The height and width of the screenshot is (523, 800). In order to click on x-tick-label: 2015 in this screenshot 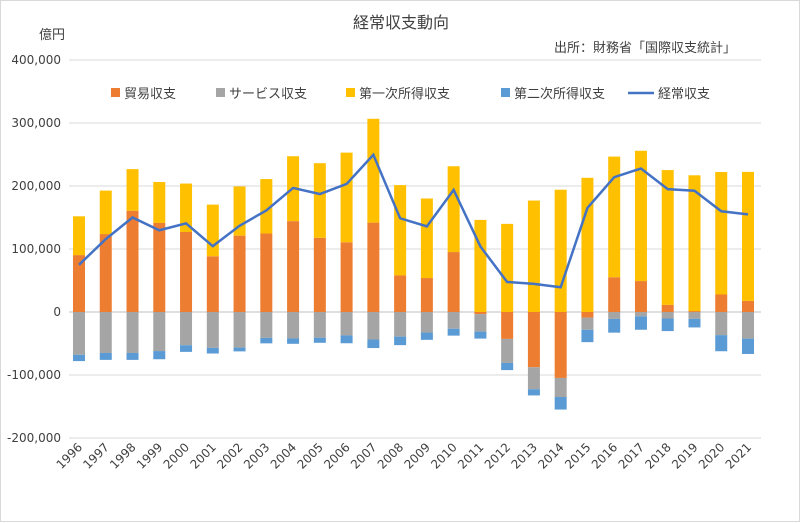, I will do `click(577, 455)`.